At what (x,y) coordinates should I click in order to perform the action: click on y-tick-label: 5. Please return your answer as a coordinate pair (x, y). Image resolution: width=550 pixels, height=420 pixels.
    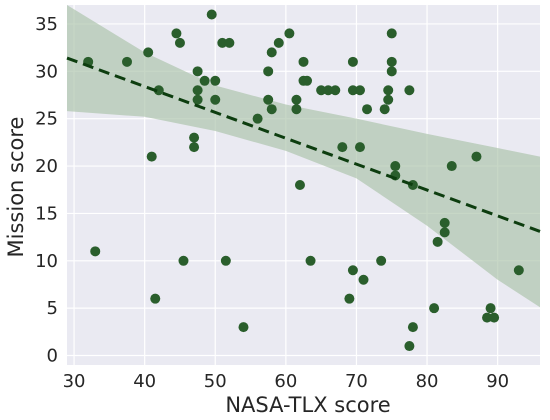
    Looking at the image, I should click on (52, 308).